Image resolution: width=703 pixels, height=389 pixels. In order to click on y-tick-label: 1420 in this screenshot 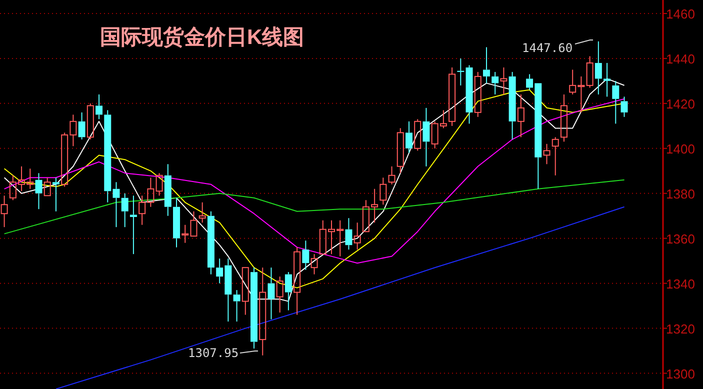, I will do `click(680, 104)`.